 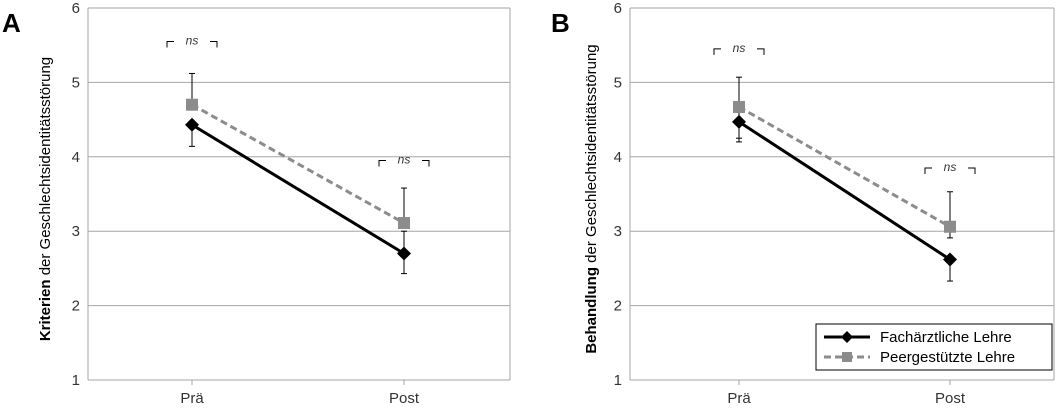 I want to click on legend-item: Fachärztliche Lehre, so click(x=918, y=337).